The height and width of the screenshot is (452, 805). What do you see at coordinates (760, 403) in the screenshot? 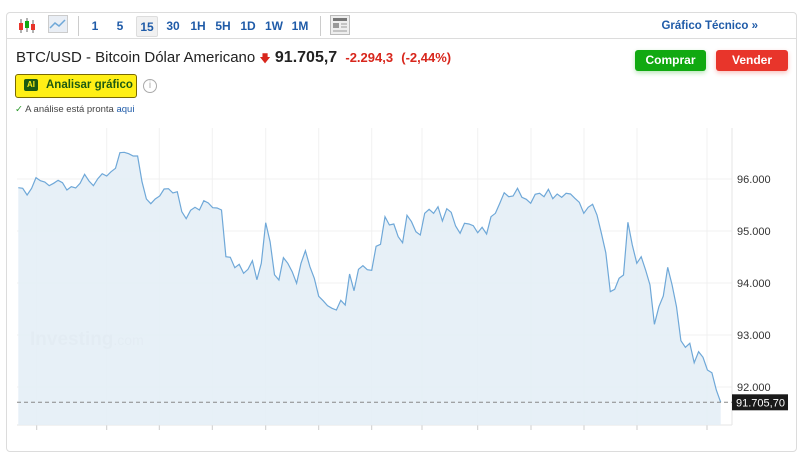
I see `last-price-label: 91.705,70` at bounding box center [760, 403].